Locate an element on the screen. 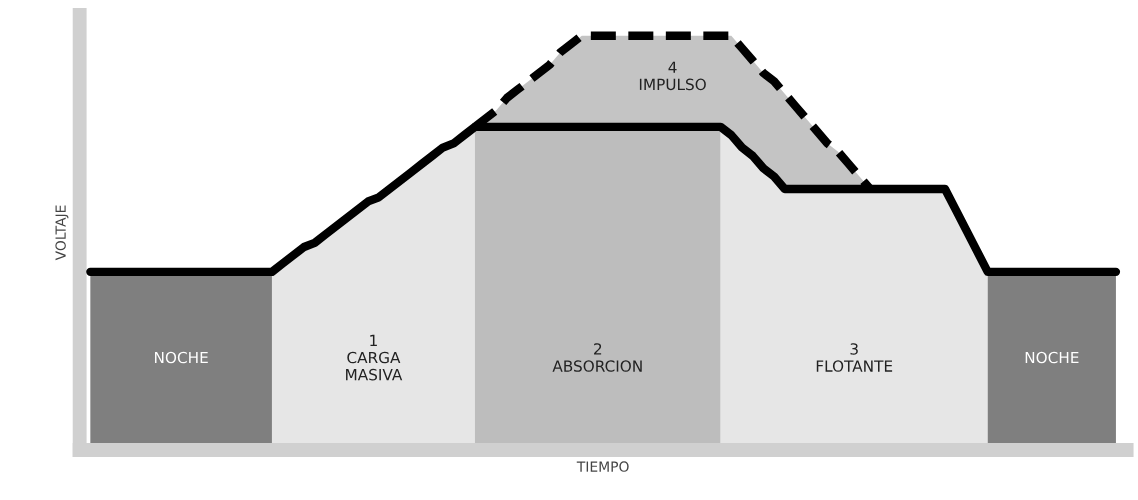 Image resolution: width=1138 pixels, height=500 pixels. annotation: 4 IMPULSO is located at coordinates (672, 76).